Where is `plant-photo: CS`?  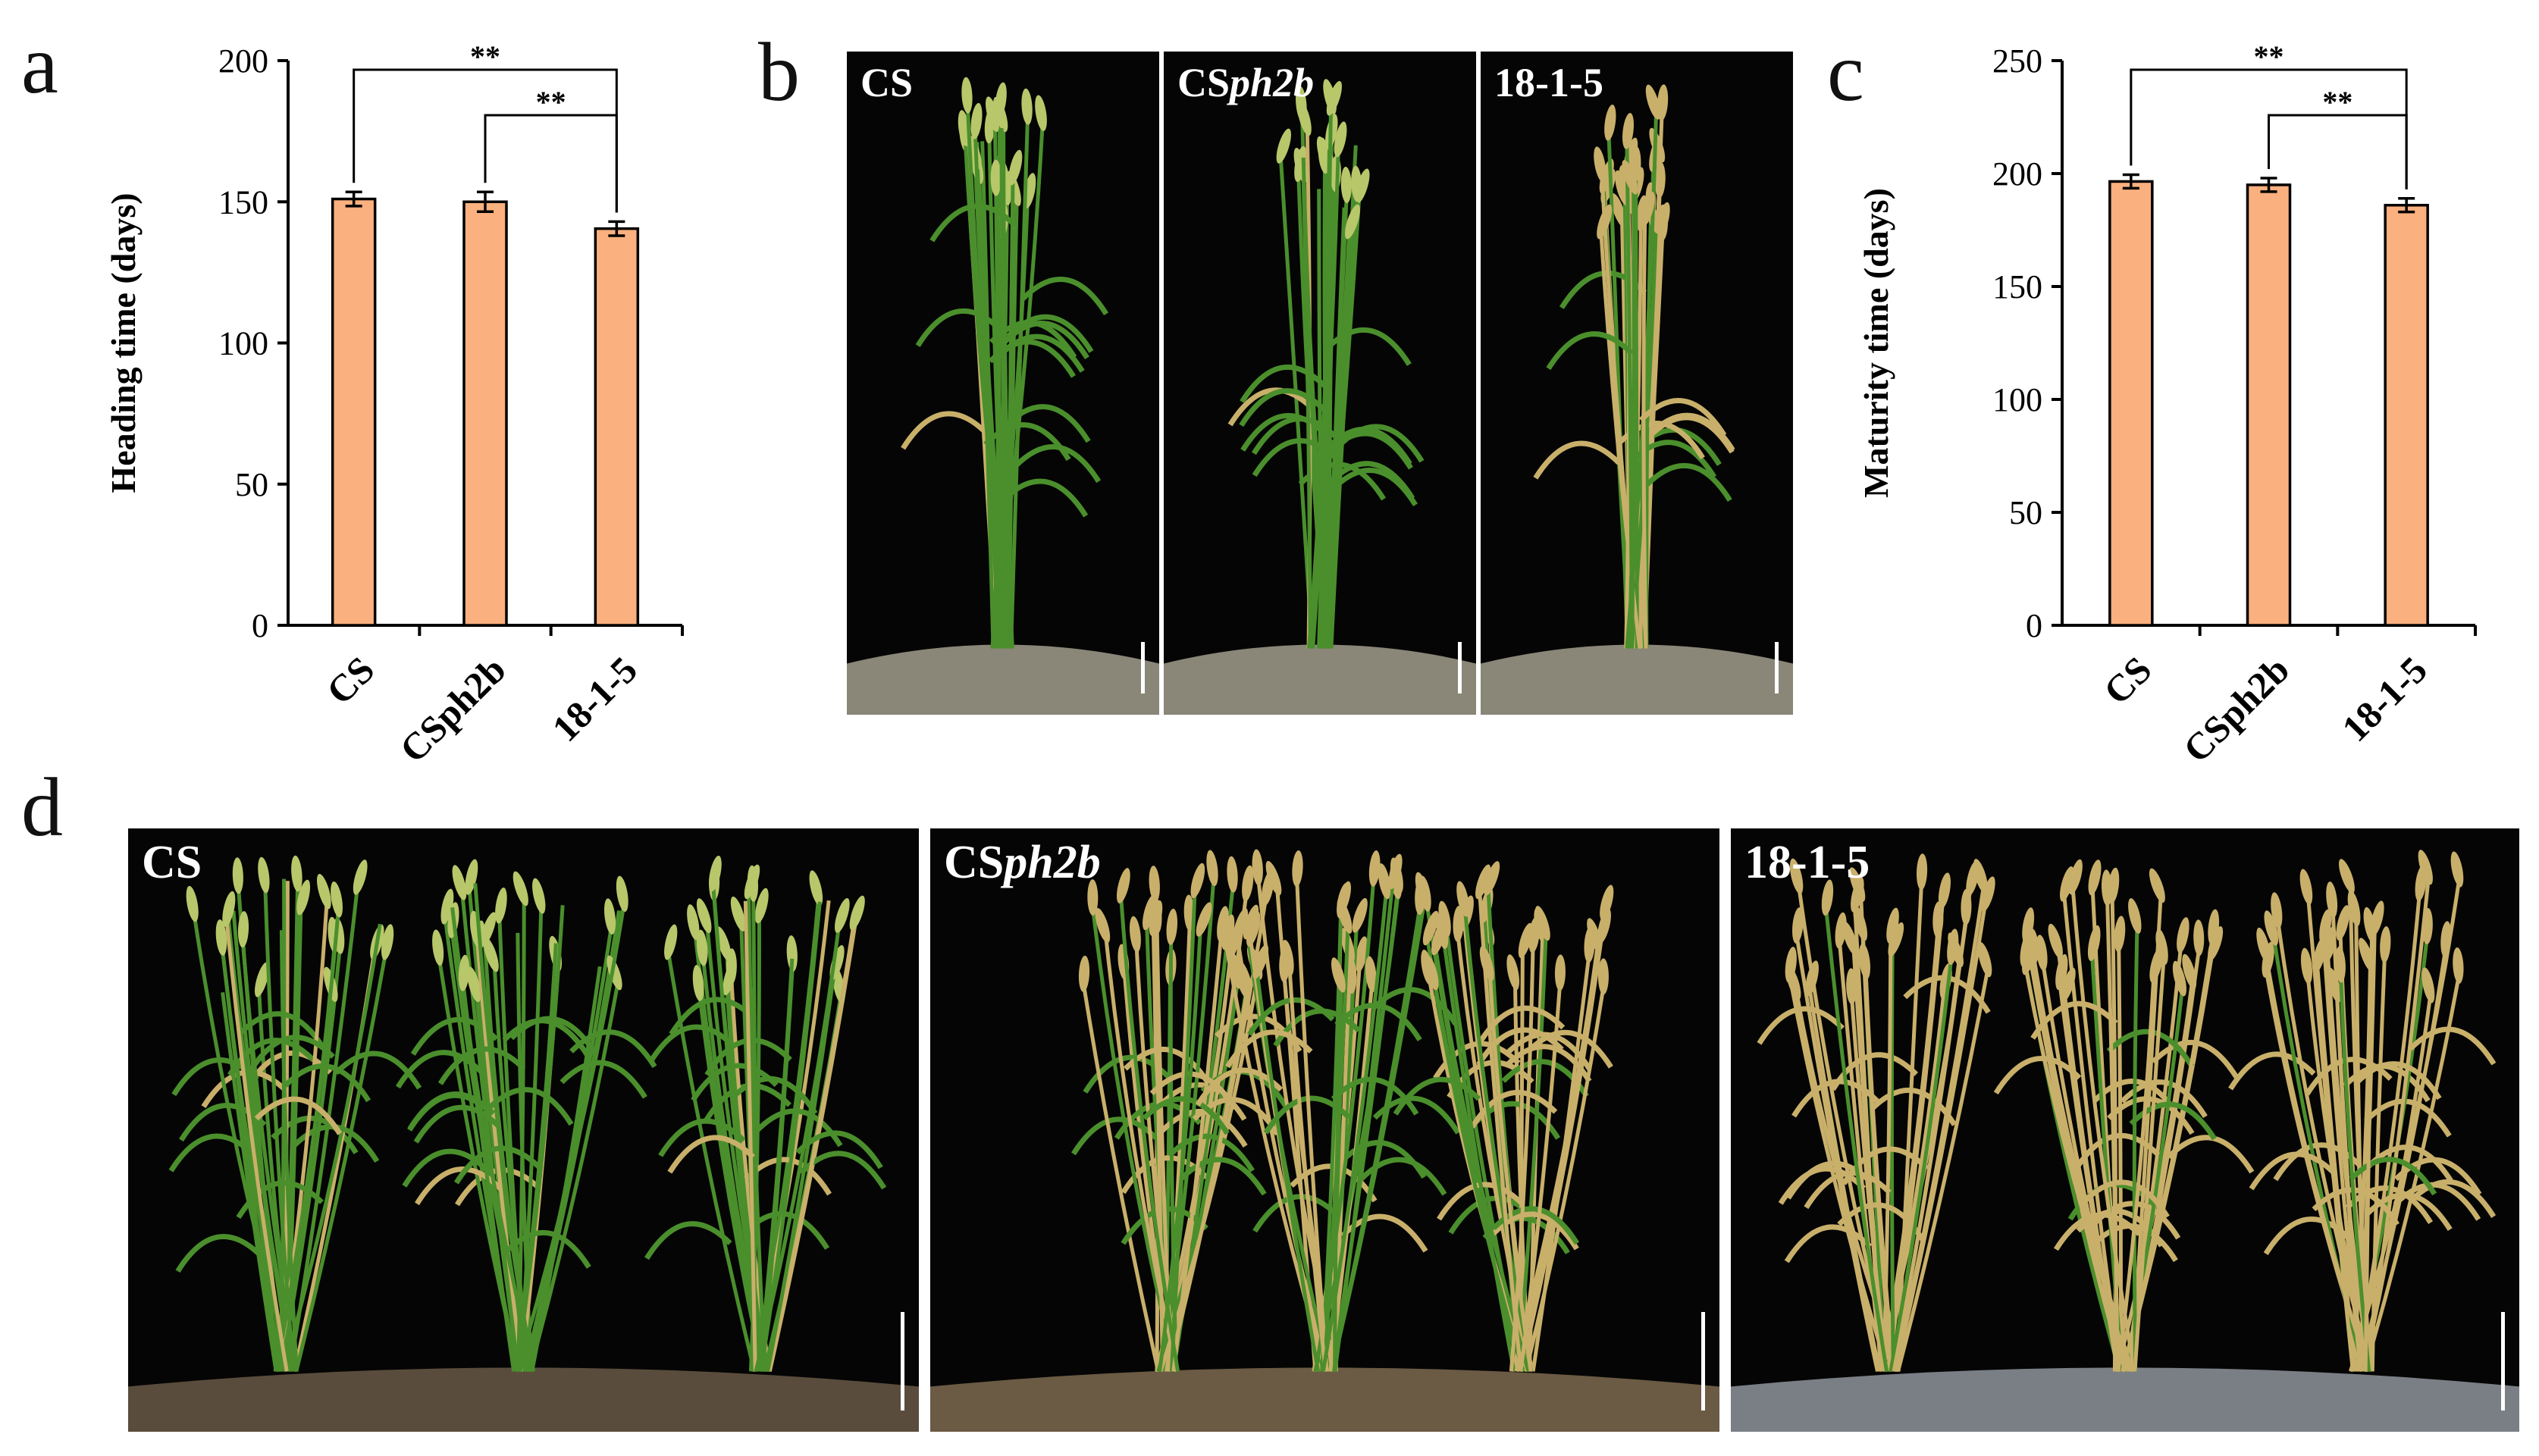
plant-photo: CS is located at coordinates (1003, 383).